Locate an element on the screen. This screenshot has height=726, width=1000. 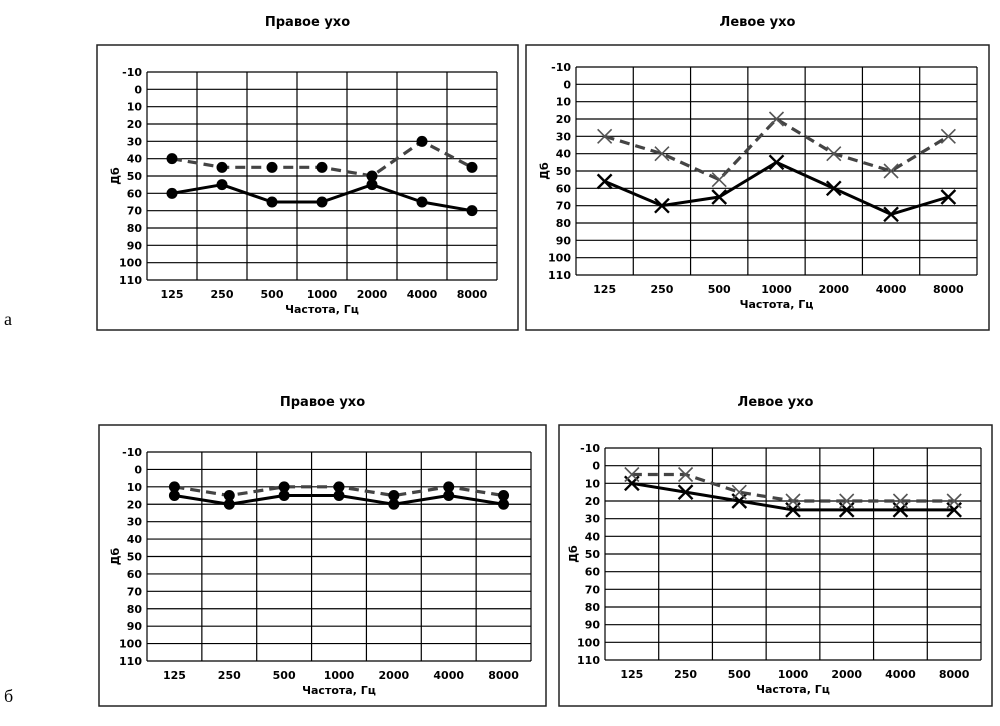
x-tick-label: 2000 is located at coordinates (833, 289).